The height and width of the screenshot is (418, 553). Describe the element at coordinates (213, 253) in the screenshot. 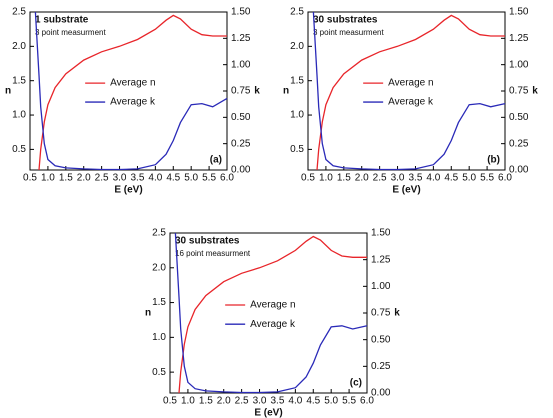

I see `annotation-subtitle: 16 point measurment` at that location.